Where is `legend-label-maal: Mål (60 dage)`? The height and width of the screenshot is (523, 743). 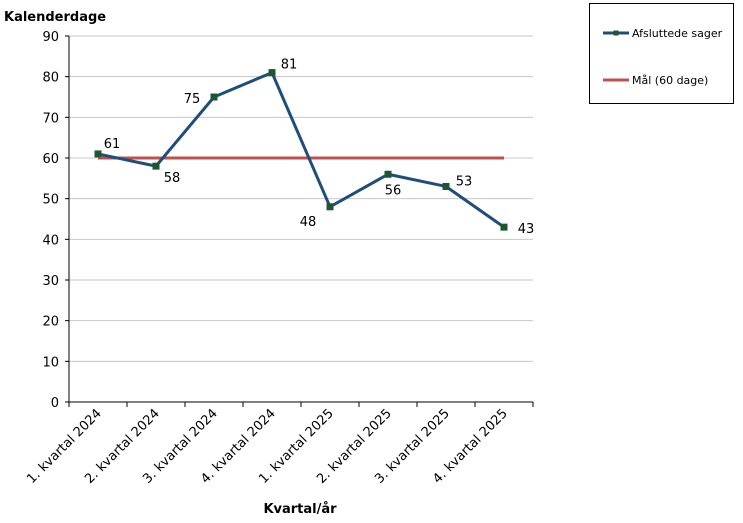 legend-label-maal: Mål (60 dage) is located at coordinates (670, 80).